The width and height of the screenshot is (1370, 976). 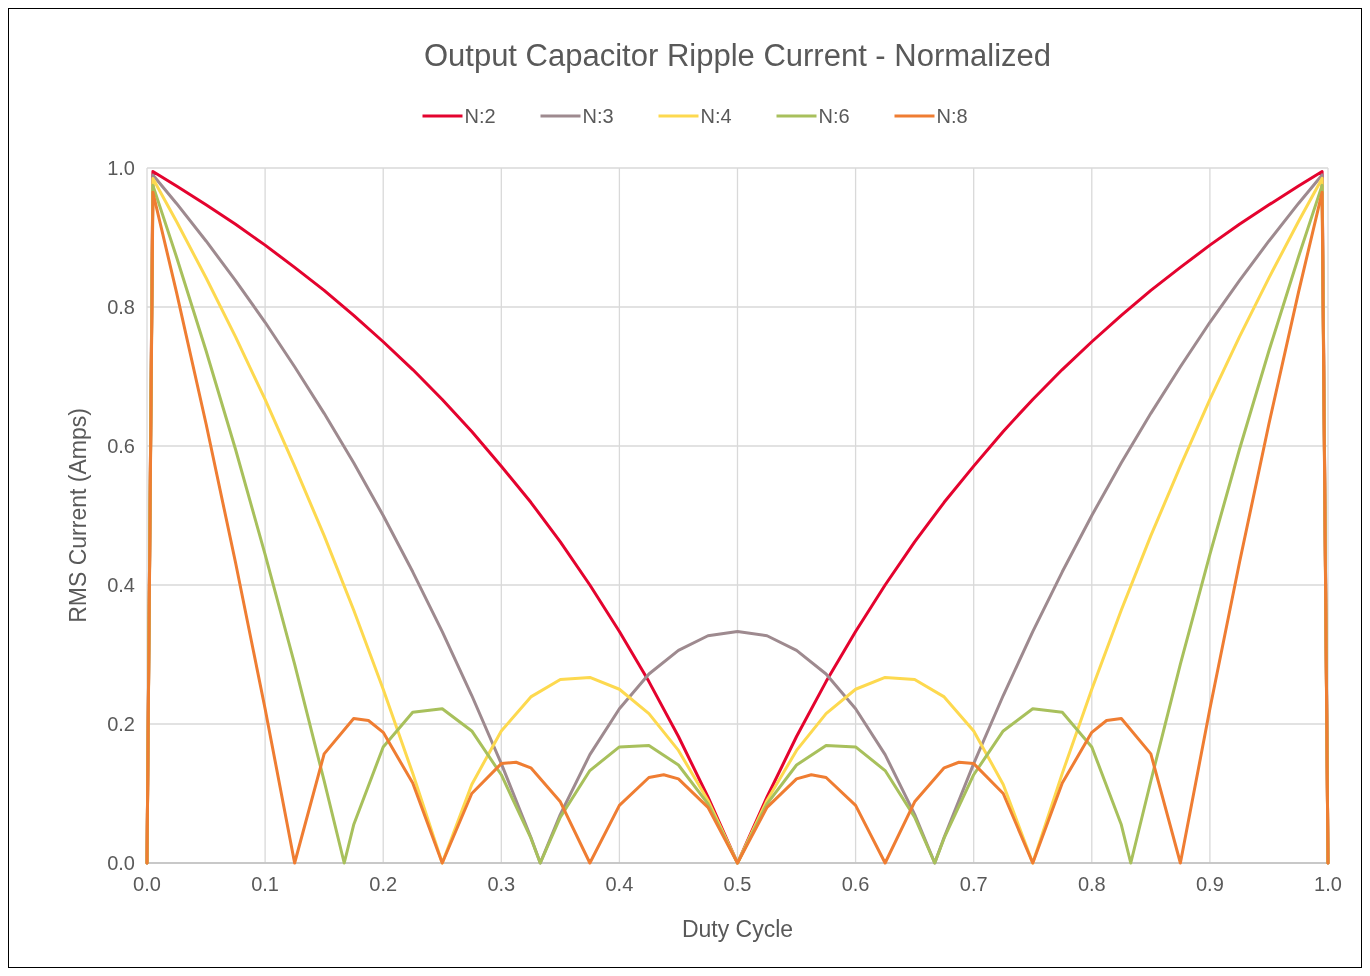 I want to click on legend-label: N:8, so click(x=952, y=116).